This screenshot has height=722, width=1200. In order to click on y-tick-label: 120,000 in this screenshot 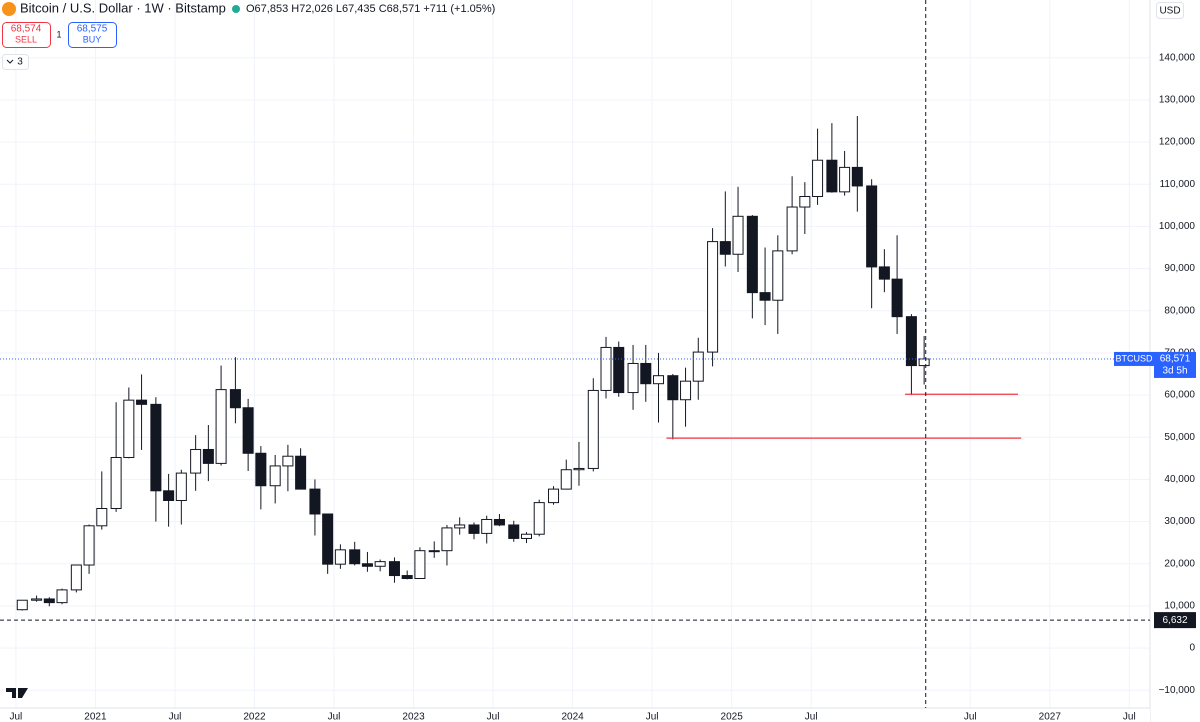, I will do `click(1177, 142)`.